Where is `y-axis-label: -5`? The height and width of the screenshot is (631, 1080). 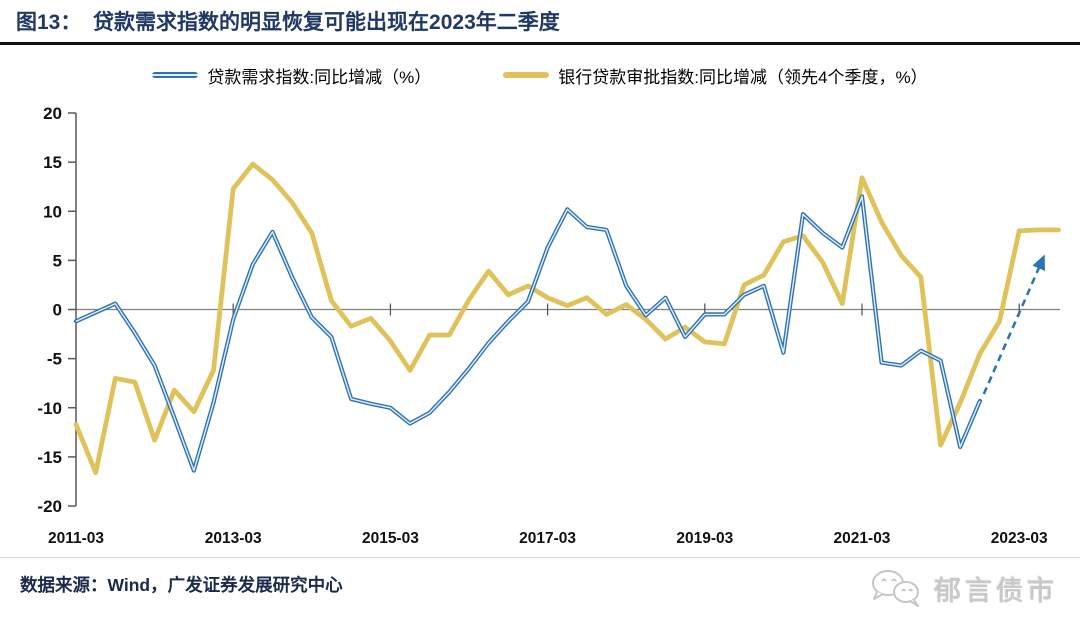 y-axis-label: -5 is located at coordinates (54, 359).